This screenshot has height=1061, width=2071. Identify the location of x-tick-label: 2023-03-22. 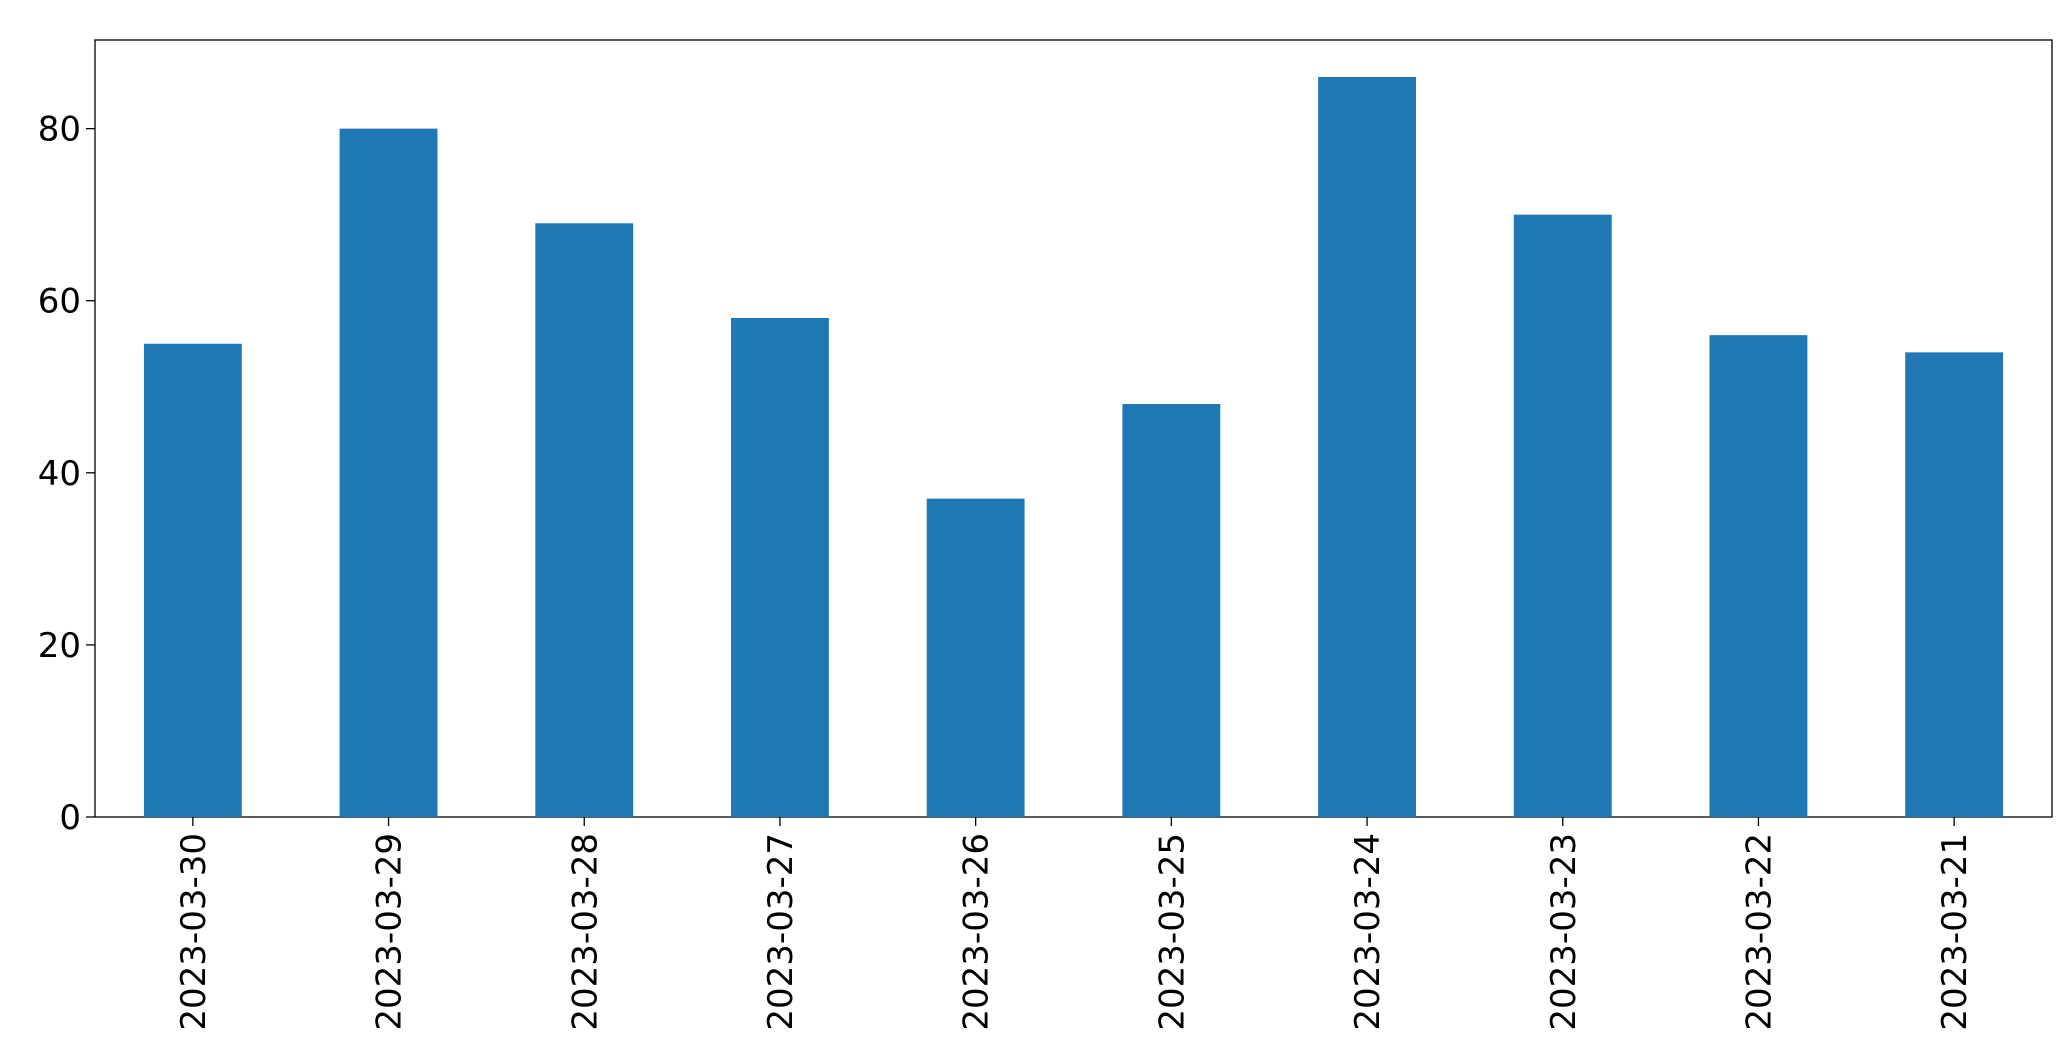
(1759, 932).